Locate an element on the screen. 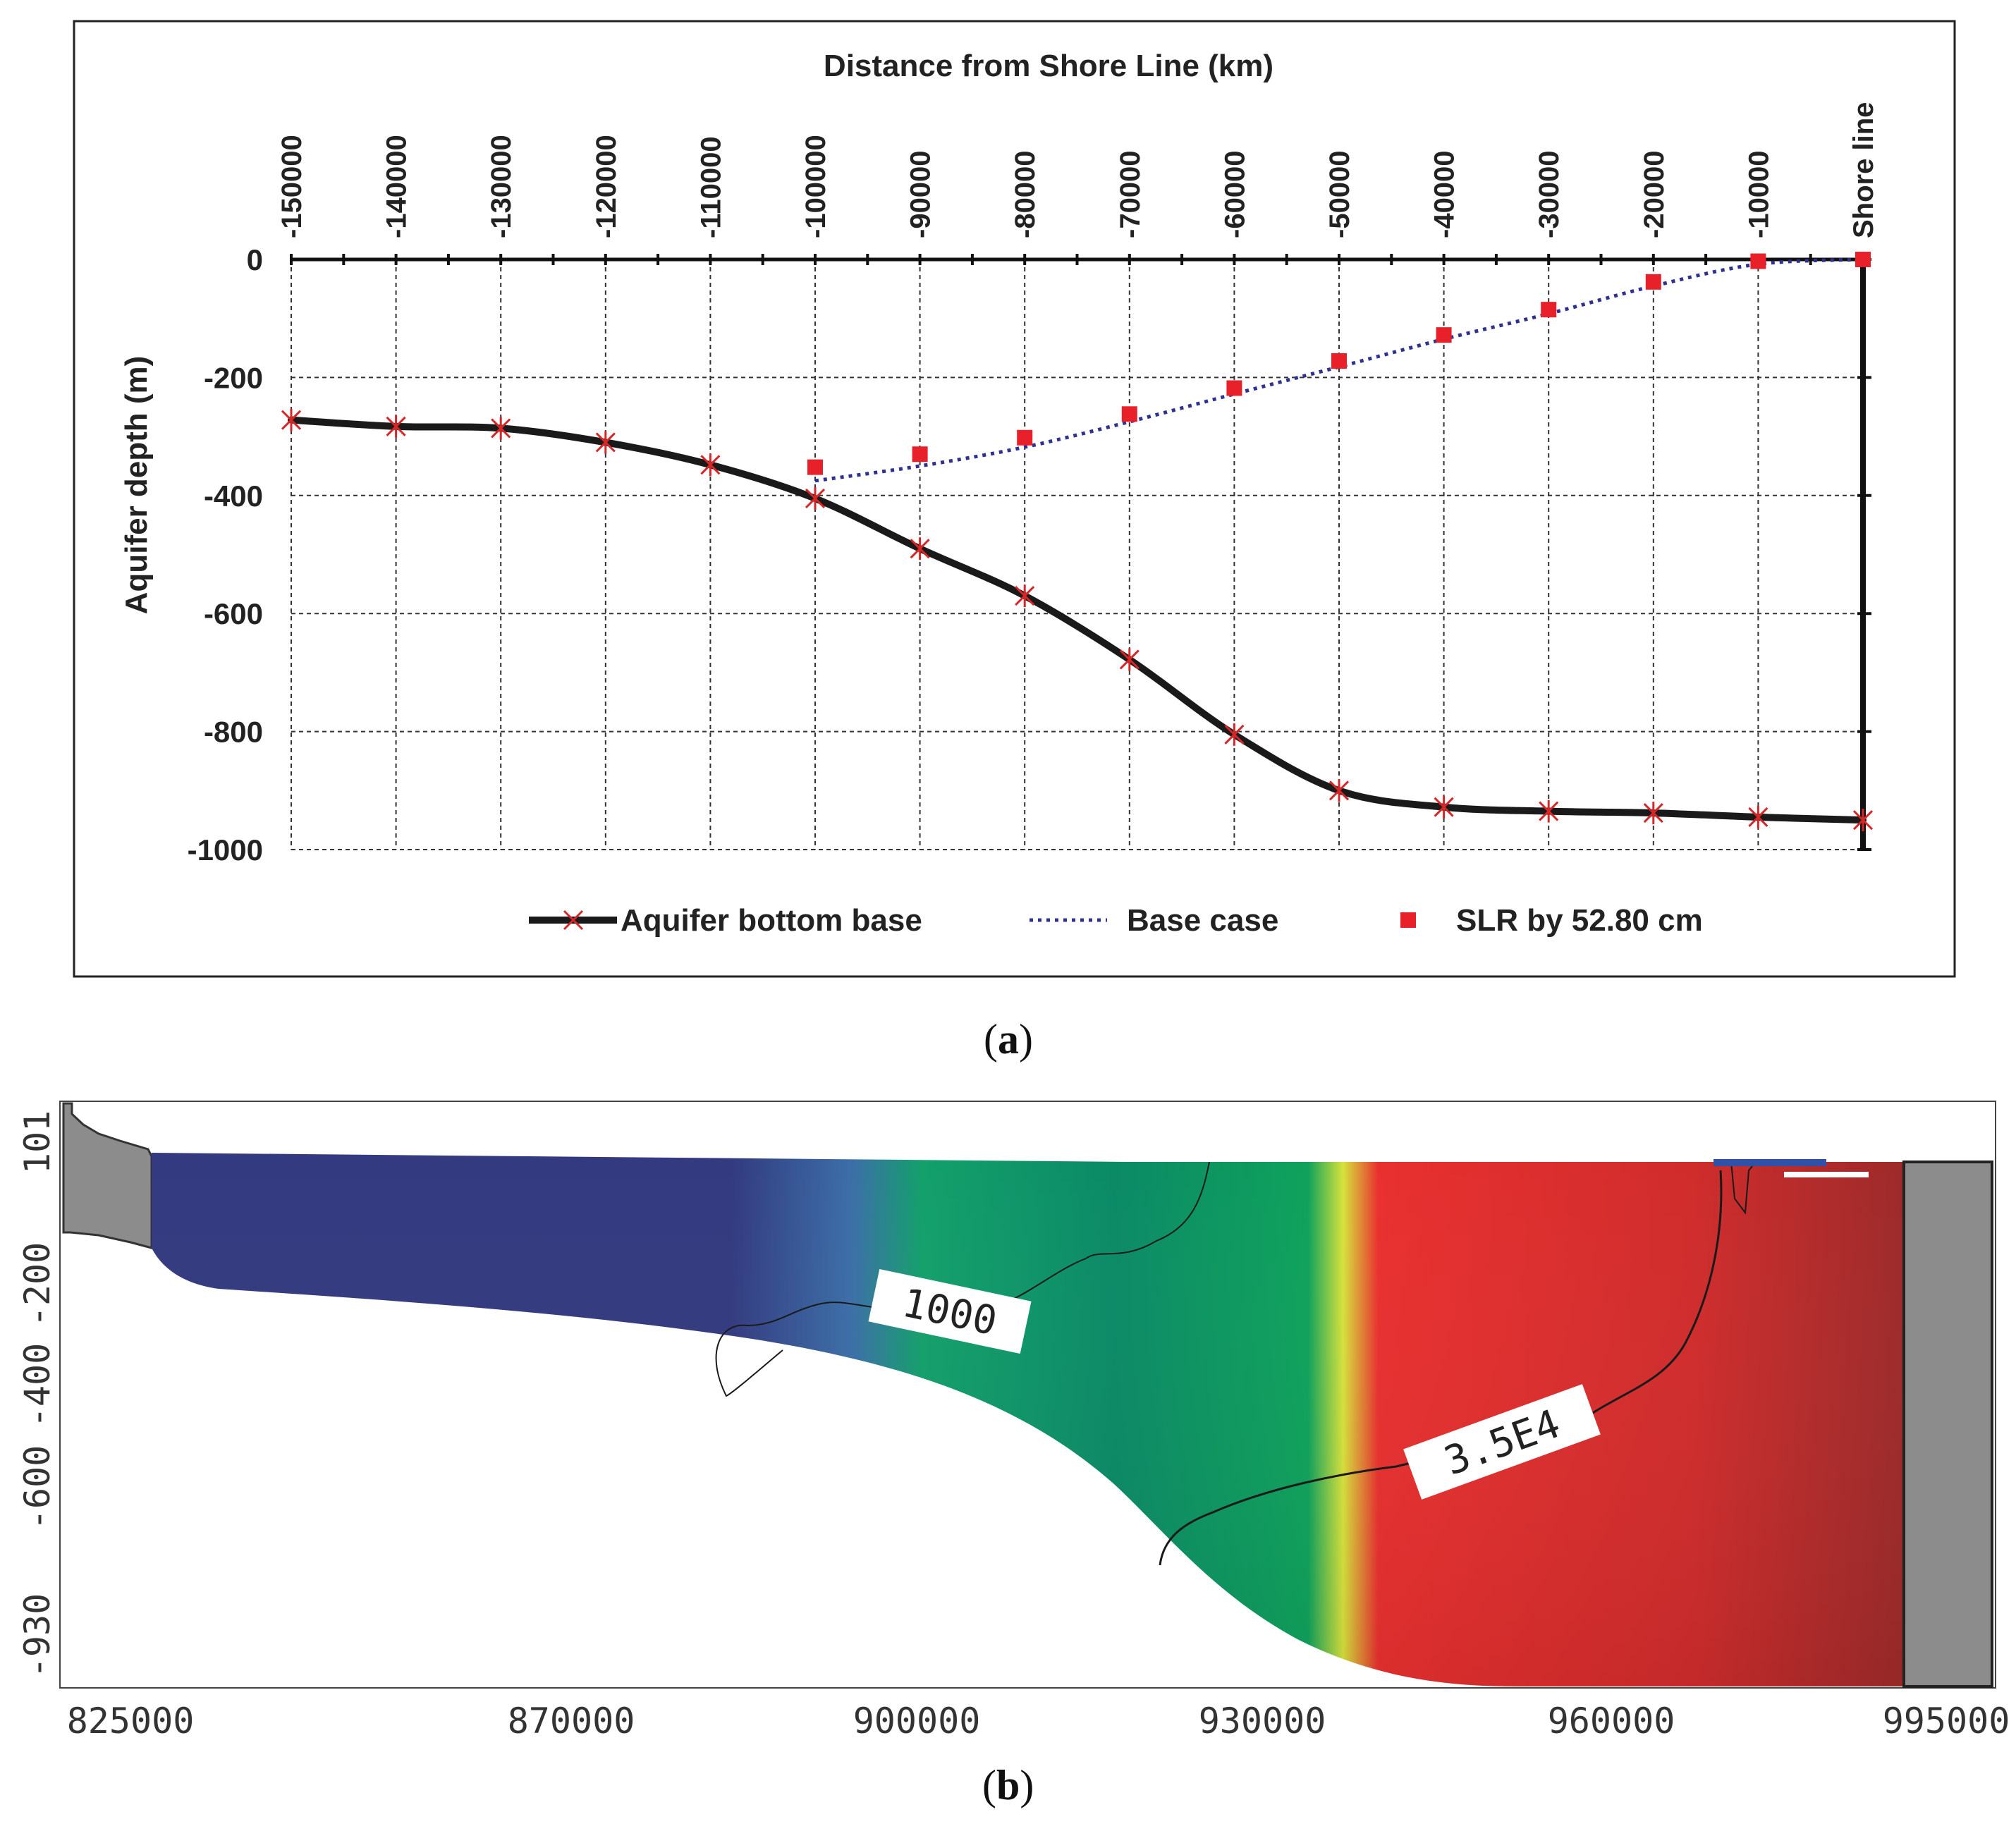 The image size is (2016, 1831). y-tick-label: -1000 is located at coordinates (225, 849).